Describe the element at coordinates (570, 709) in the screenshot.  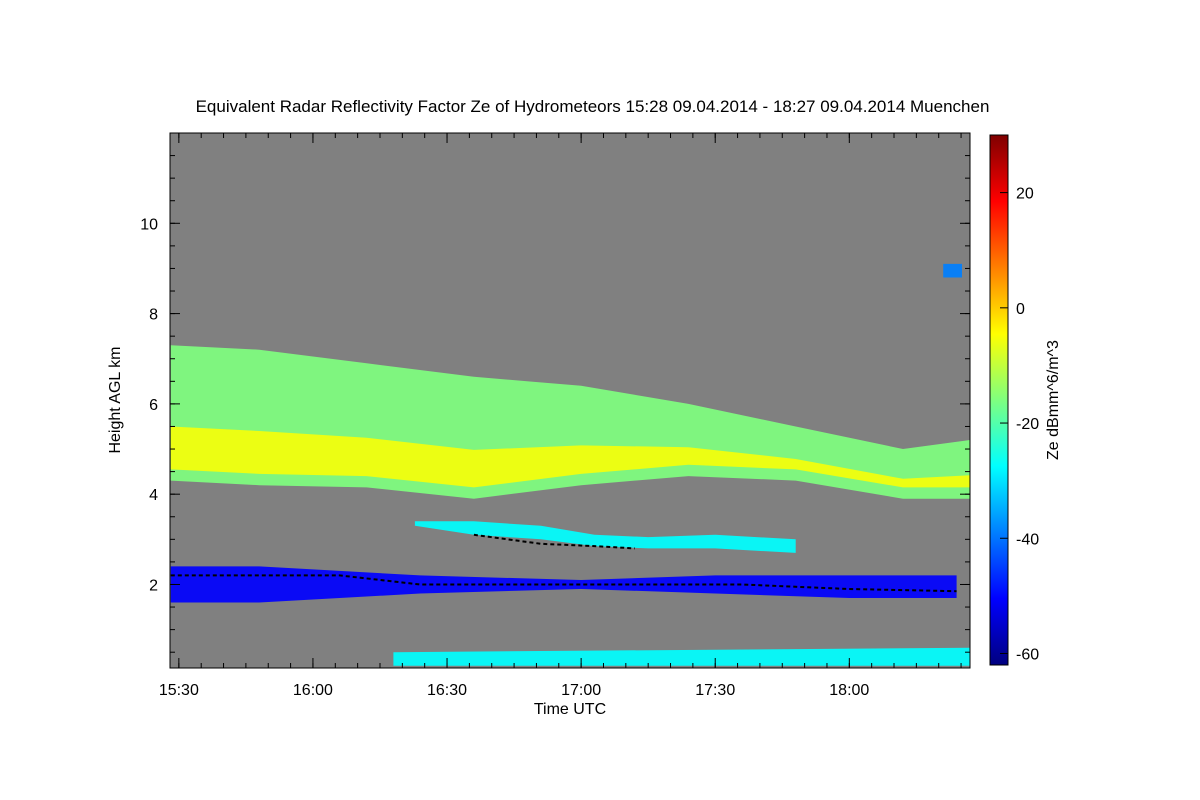
I see `x-axis-label: Time UTC` at that location.